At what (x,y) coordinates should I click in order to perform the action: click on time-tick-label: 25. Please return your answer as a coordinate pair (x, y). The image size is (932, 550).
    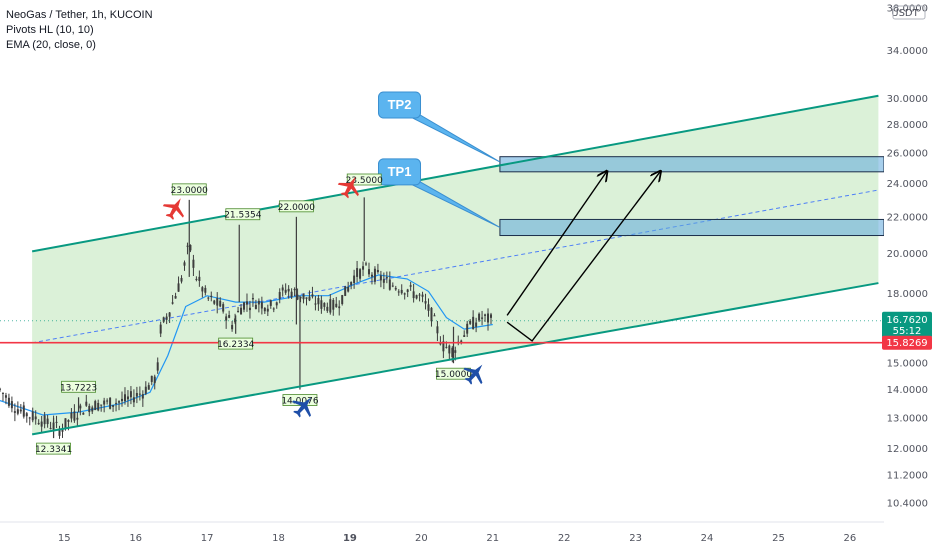
    Looking at the image, I should click on (778, 538).